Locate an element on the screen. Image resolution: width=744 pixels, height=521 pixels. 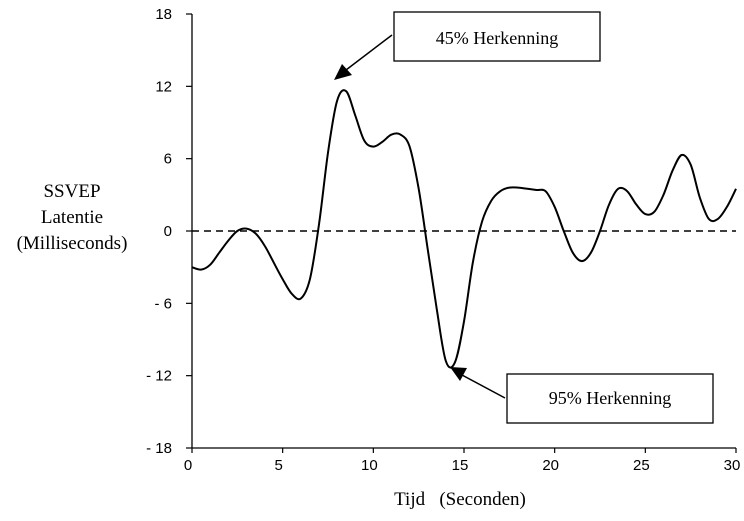
y-tick-label: - 12 is located at coordinates (159, 376).